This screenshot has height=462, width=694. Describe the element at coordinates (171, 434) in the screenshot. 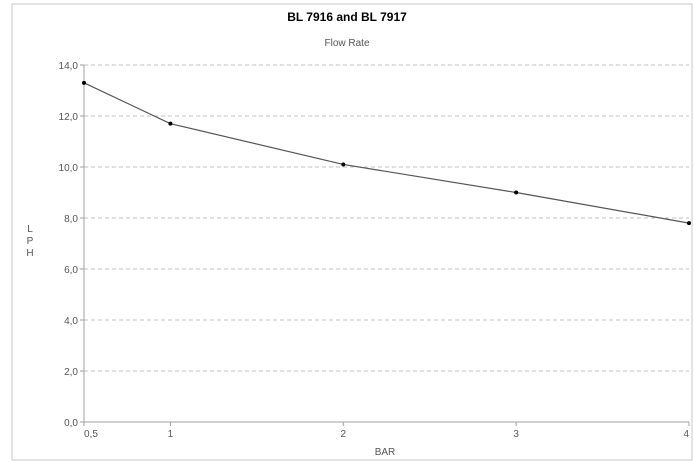

I see `x-tick-label: 1` at that location.